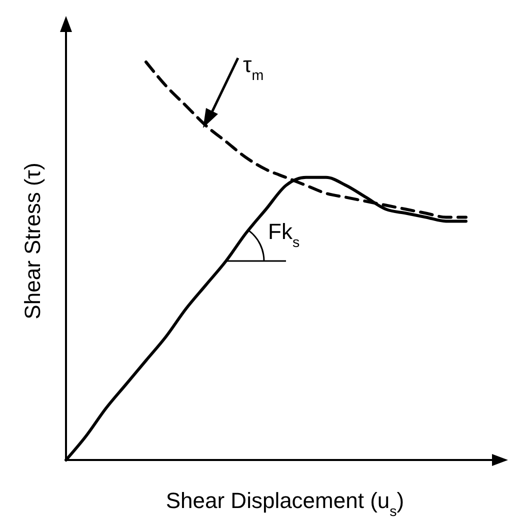 The image size is (512, 527). Describe the element at coordinates (253, 68) in the screenshot. I see `annotation: τ$_{m}$` at that location.